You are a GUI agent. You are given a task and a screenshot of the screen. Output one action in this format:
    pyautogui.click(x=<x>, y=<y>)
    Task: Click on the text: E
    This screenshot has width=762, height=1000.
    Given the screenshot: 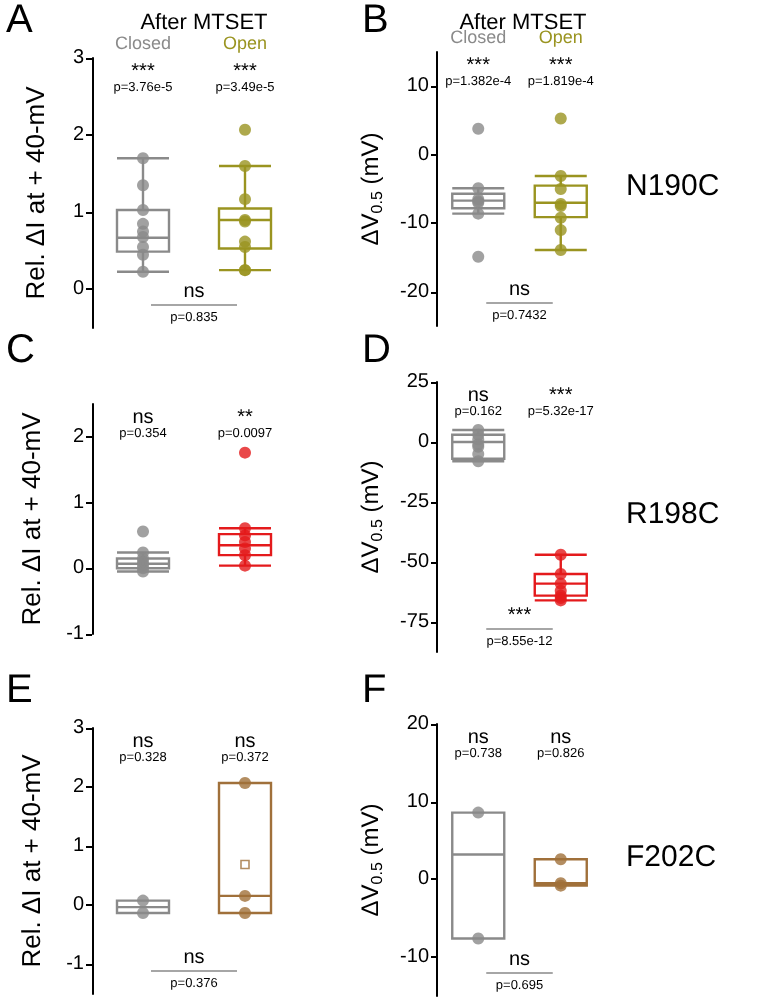 What is the action you would take?
    pyautogui.click(x=19, y=690)
    